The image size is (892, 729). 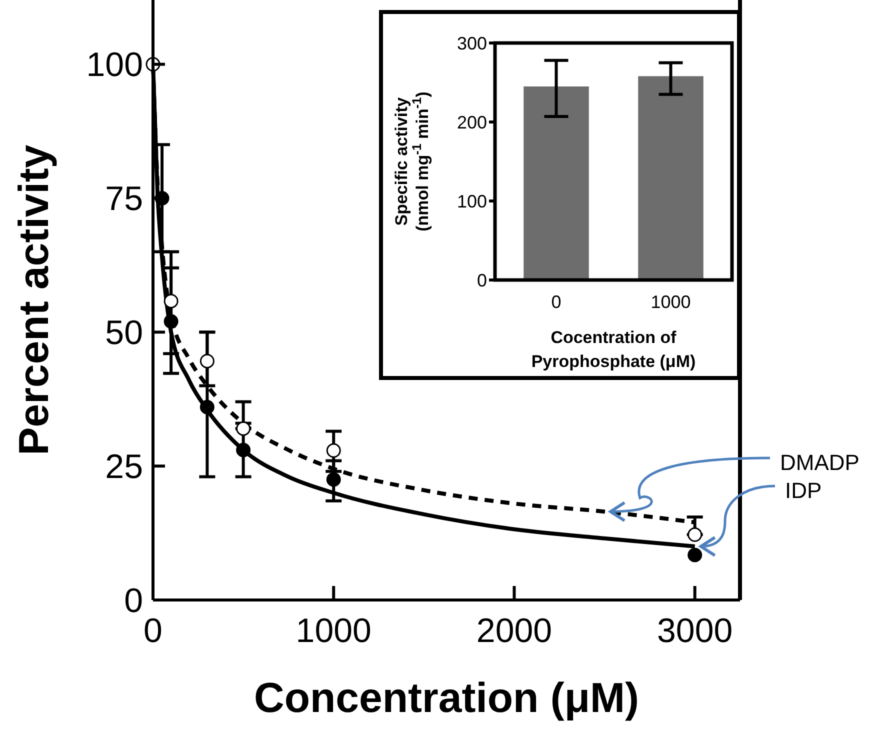 What do you see at coordinates (695, 631) in the screenshot?
I see `x-tick-label: 3000` at bounding box center [695, 631].